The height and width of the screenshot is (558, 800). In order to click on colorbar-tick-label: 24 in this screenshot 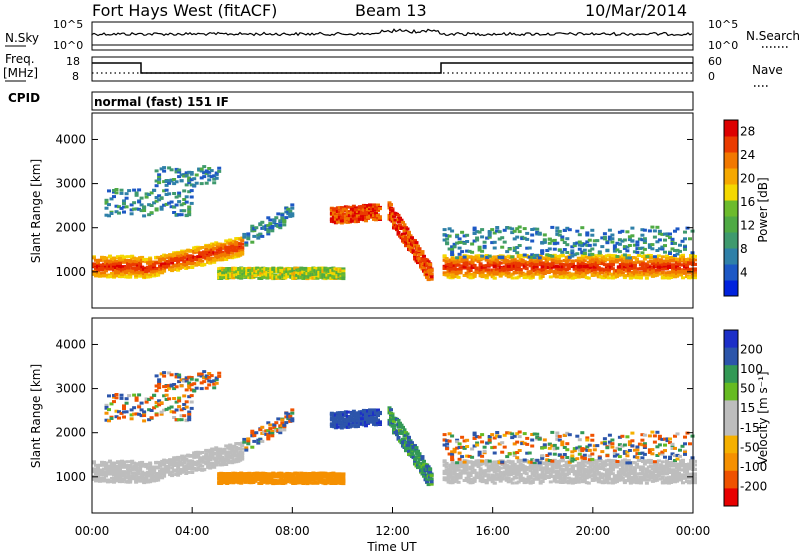, I will do `click(747, 155)`.